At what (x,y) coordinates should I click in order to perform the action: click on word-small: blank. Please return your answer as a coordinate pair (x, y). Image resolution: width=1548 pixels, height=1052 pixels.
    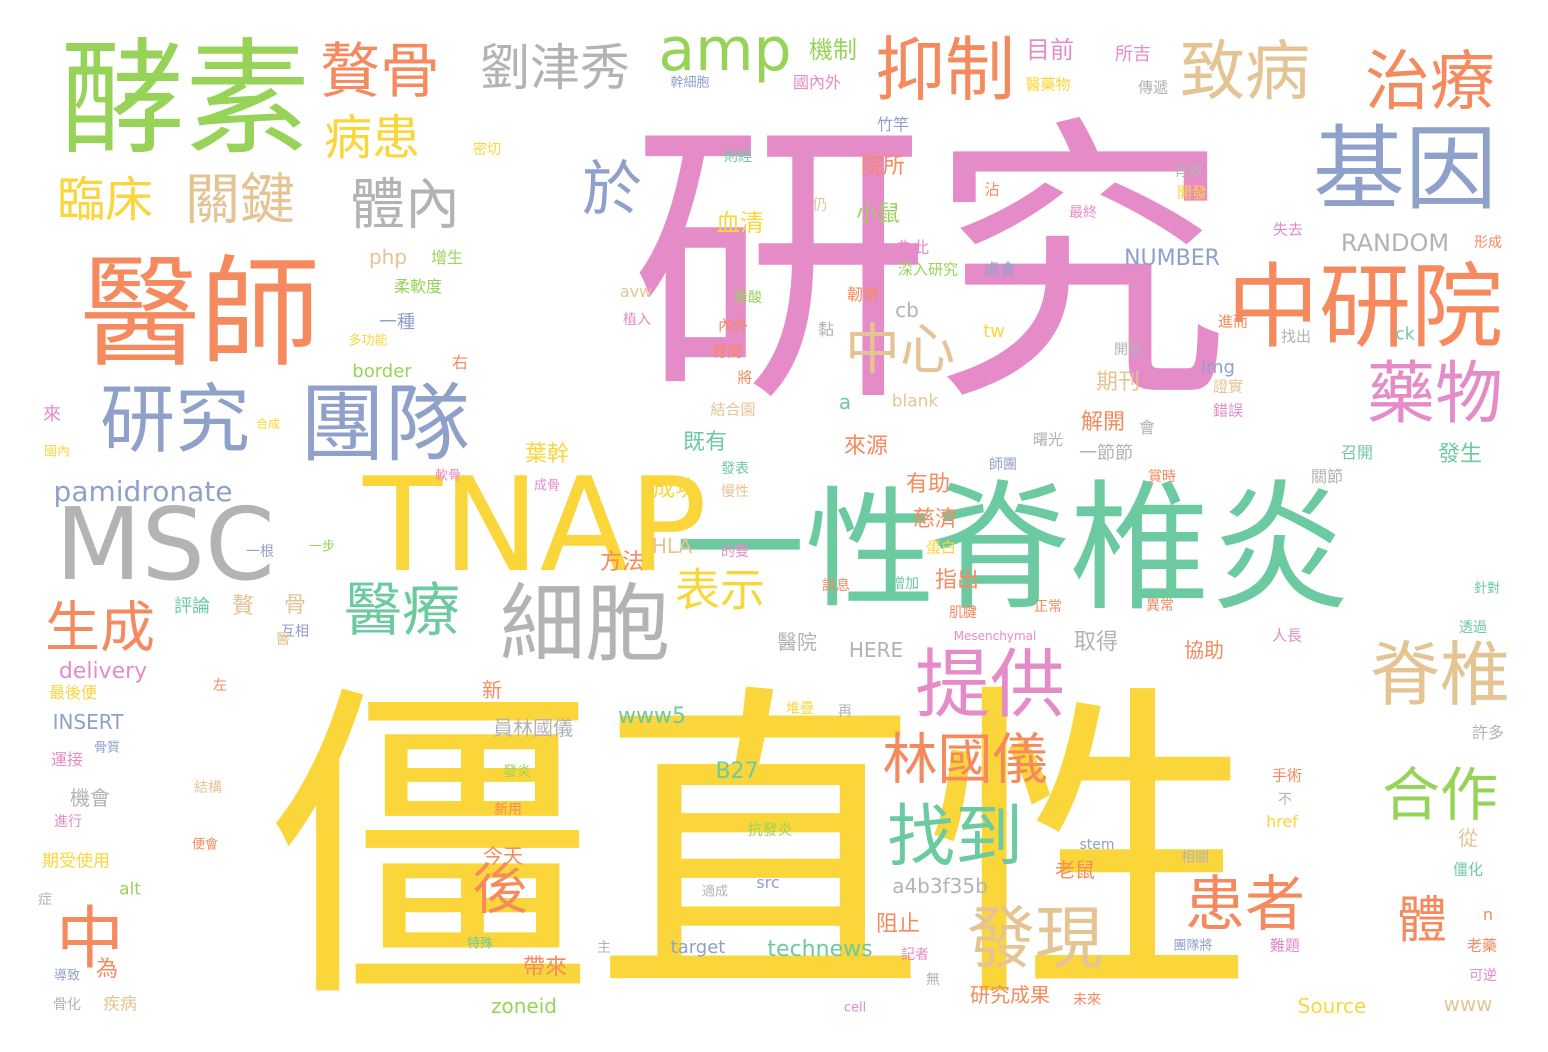
    Looking at the image, I should click on (915, 401).